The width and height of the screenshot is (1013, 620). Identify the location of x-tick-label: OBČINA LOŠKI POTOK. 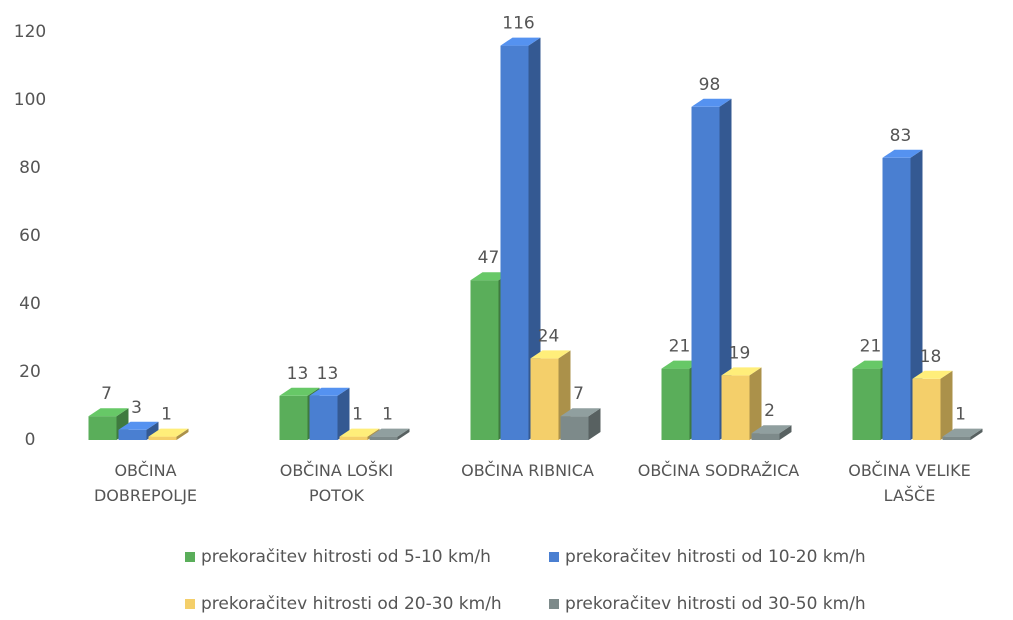
(336, 483).